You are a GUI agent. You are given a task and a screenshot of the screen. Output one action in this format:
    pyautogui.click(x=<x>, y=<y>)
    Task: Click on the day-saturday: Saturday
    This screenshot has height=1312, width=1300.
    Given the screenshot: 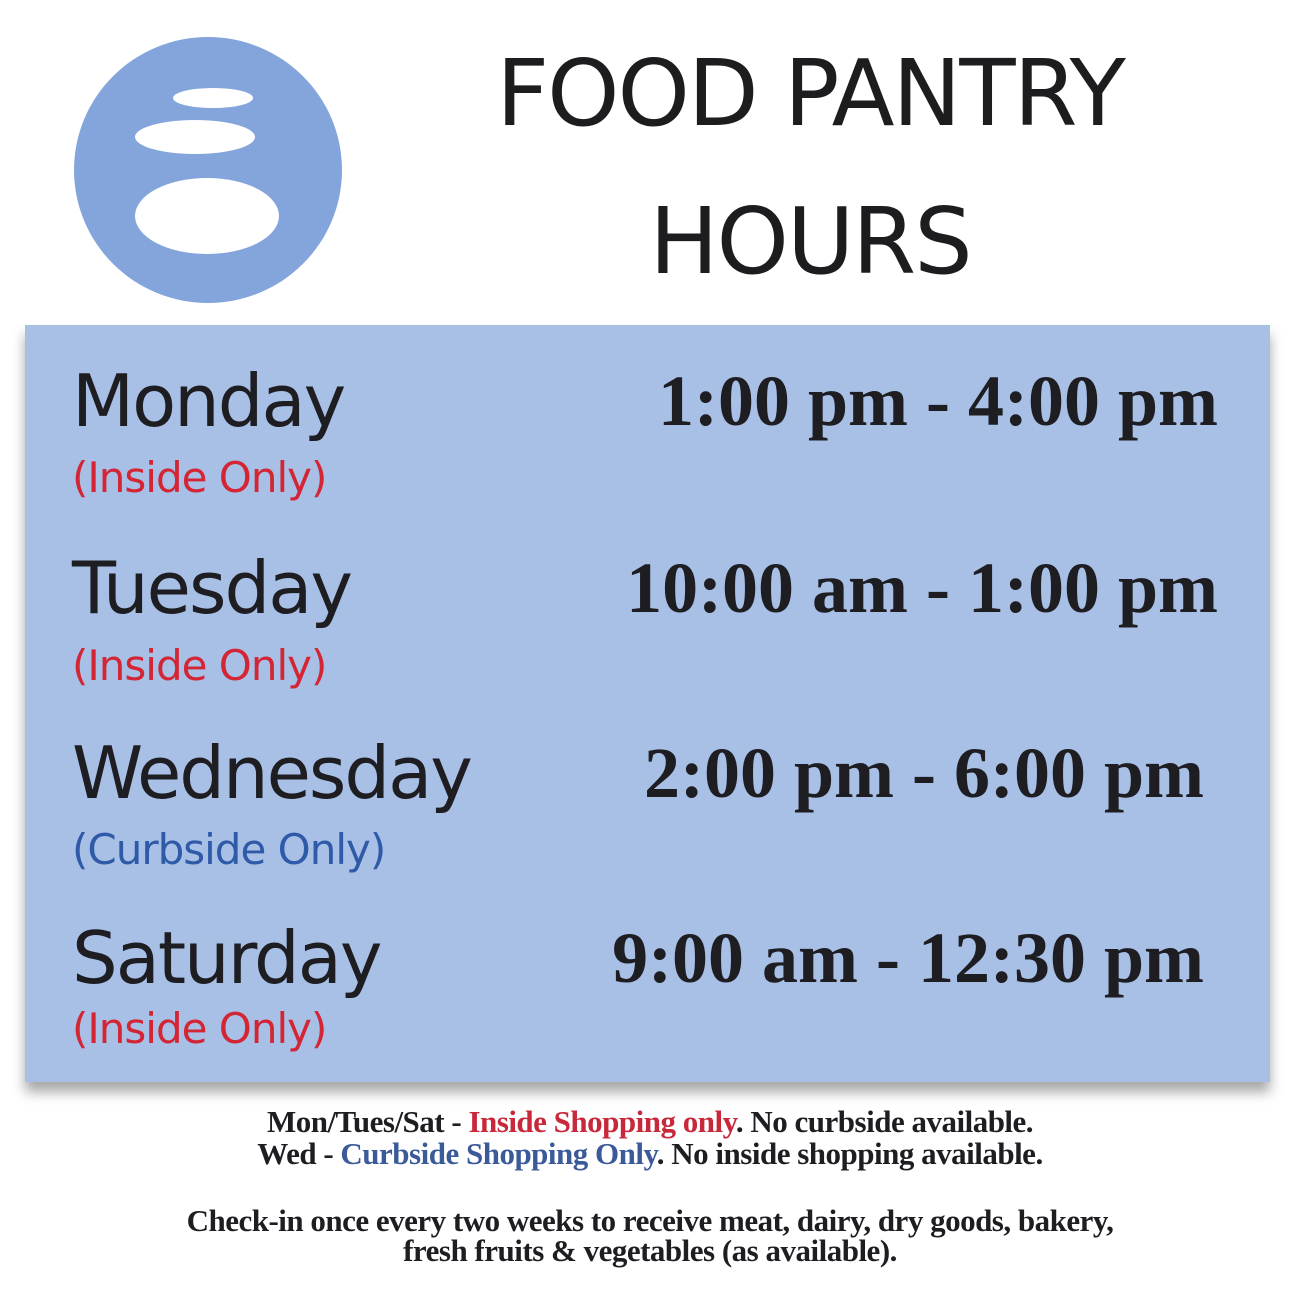 What is the action you would take?
    pyautogui.click(x=227, y=958)
    